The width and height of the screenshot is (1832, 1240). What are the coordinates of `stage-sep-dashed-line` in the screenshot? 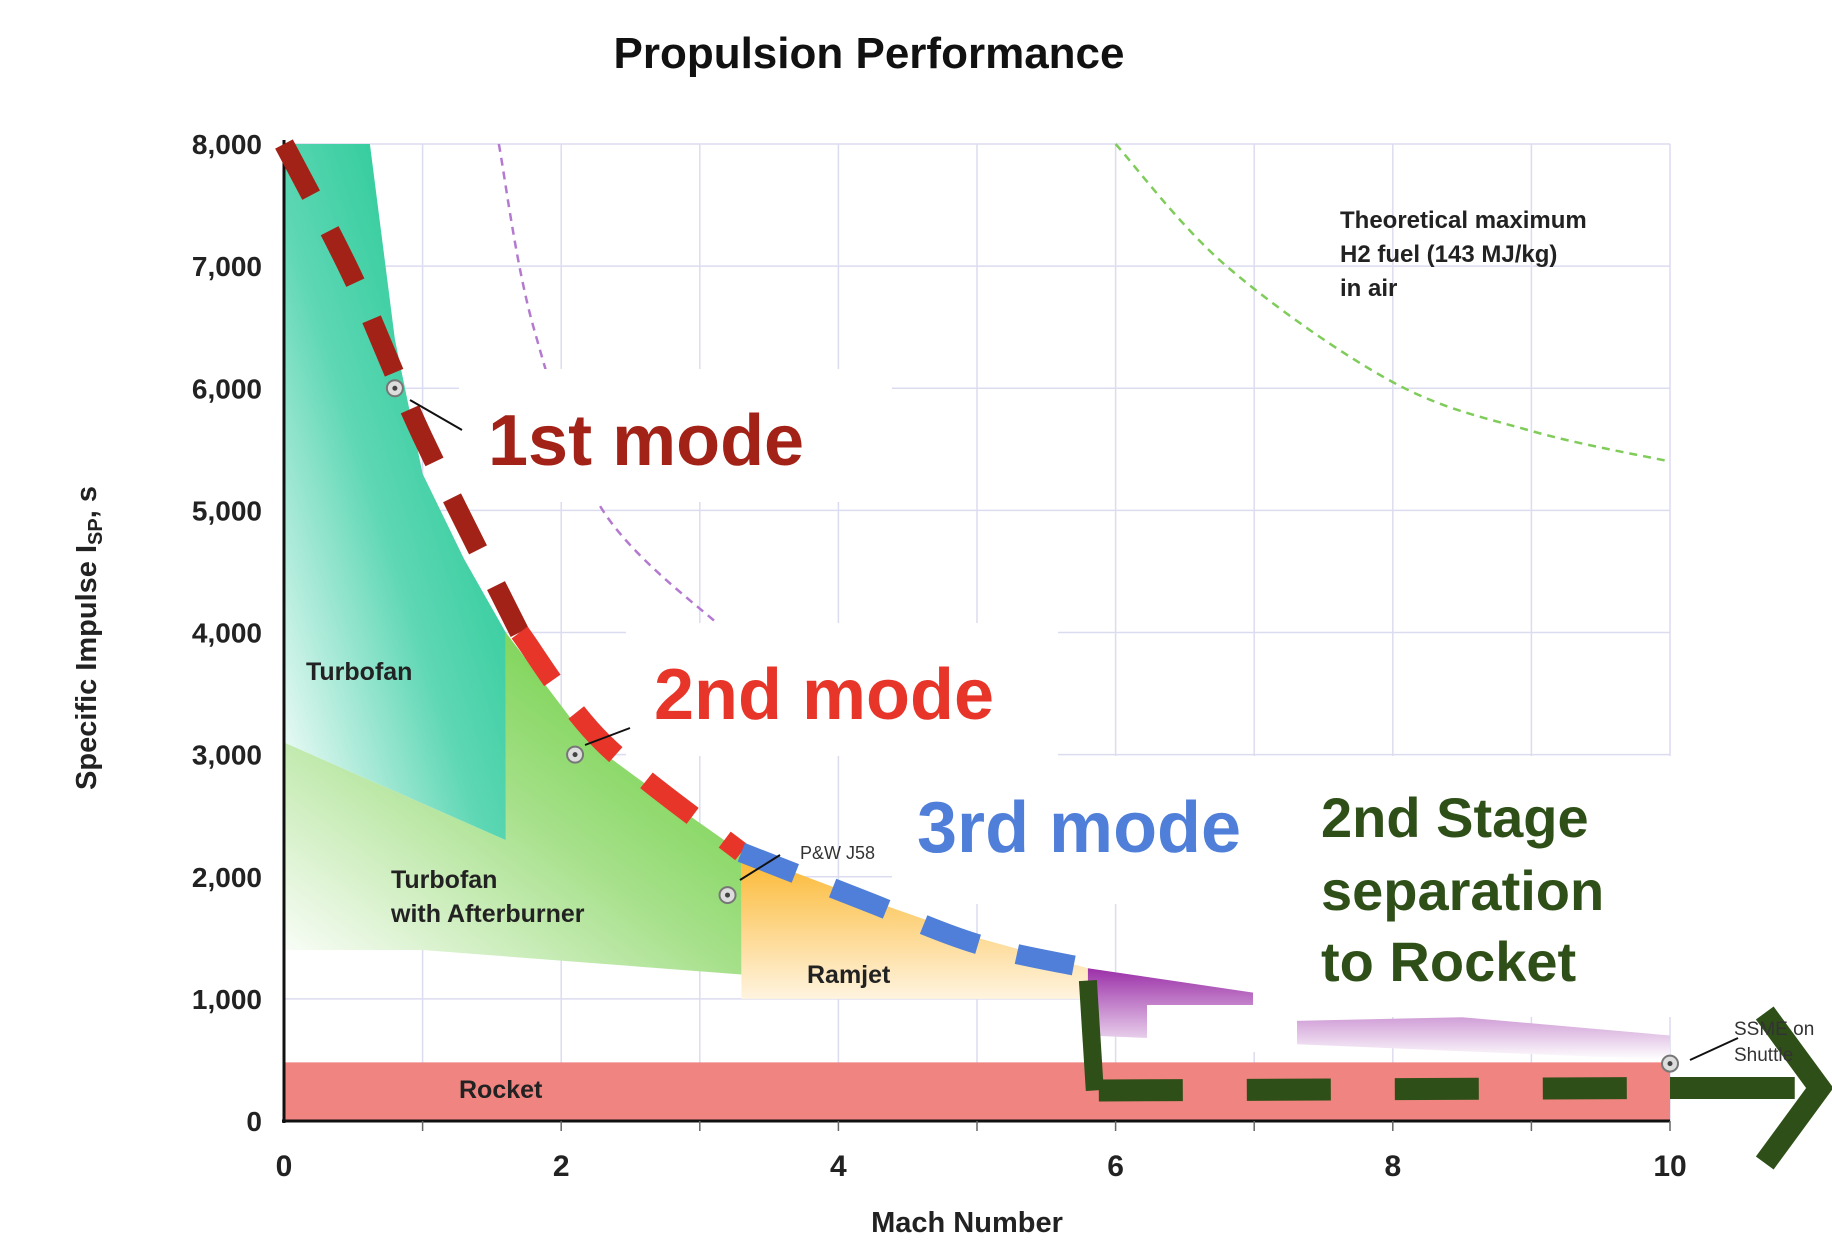 It's located at (1374, 1089).